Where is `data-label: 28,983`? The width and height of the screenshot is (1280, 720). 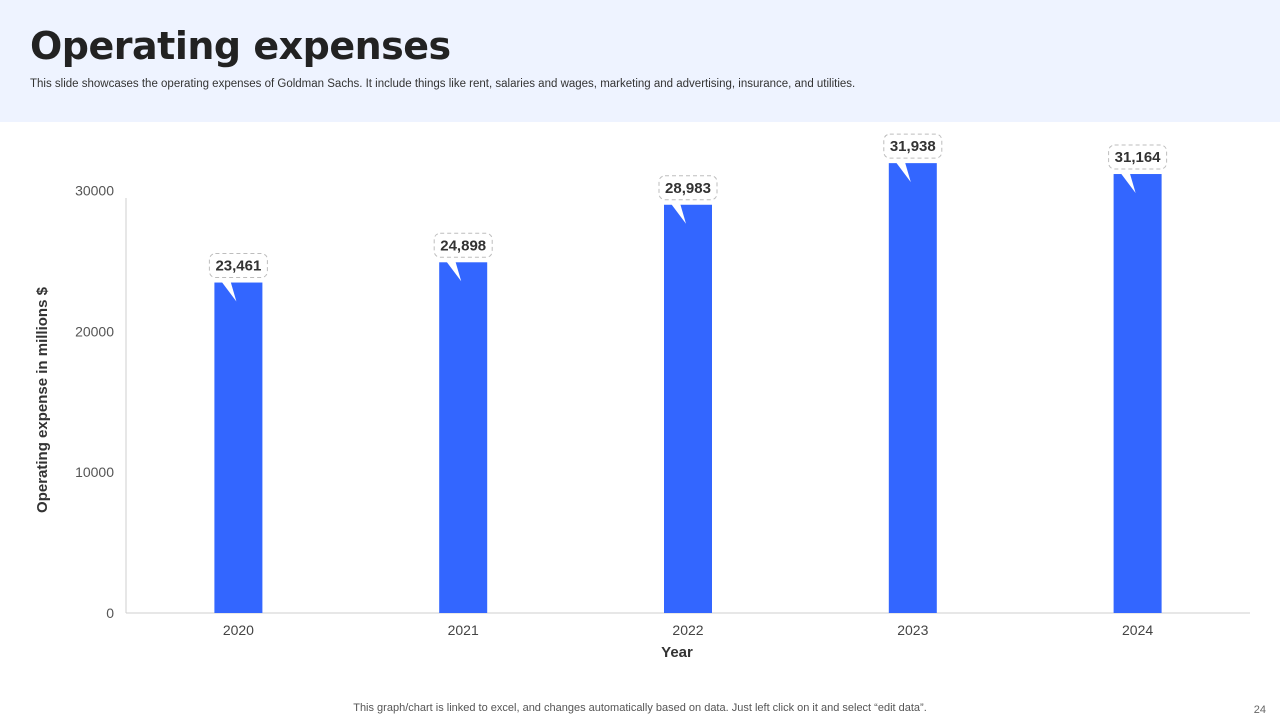
data-label: 28,983 is located at coordinates (688, 188).